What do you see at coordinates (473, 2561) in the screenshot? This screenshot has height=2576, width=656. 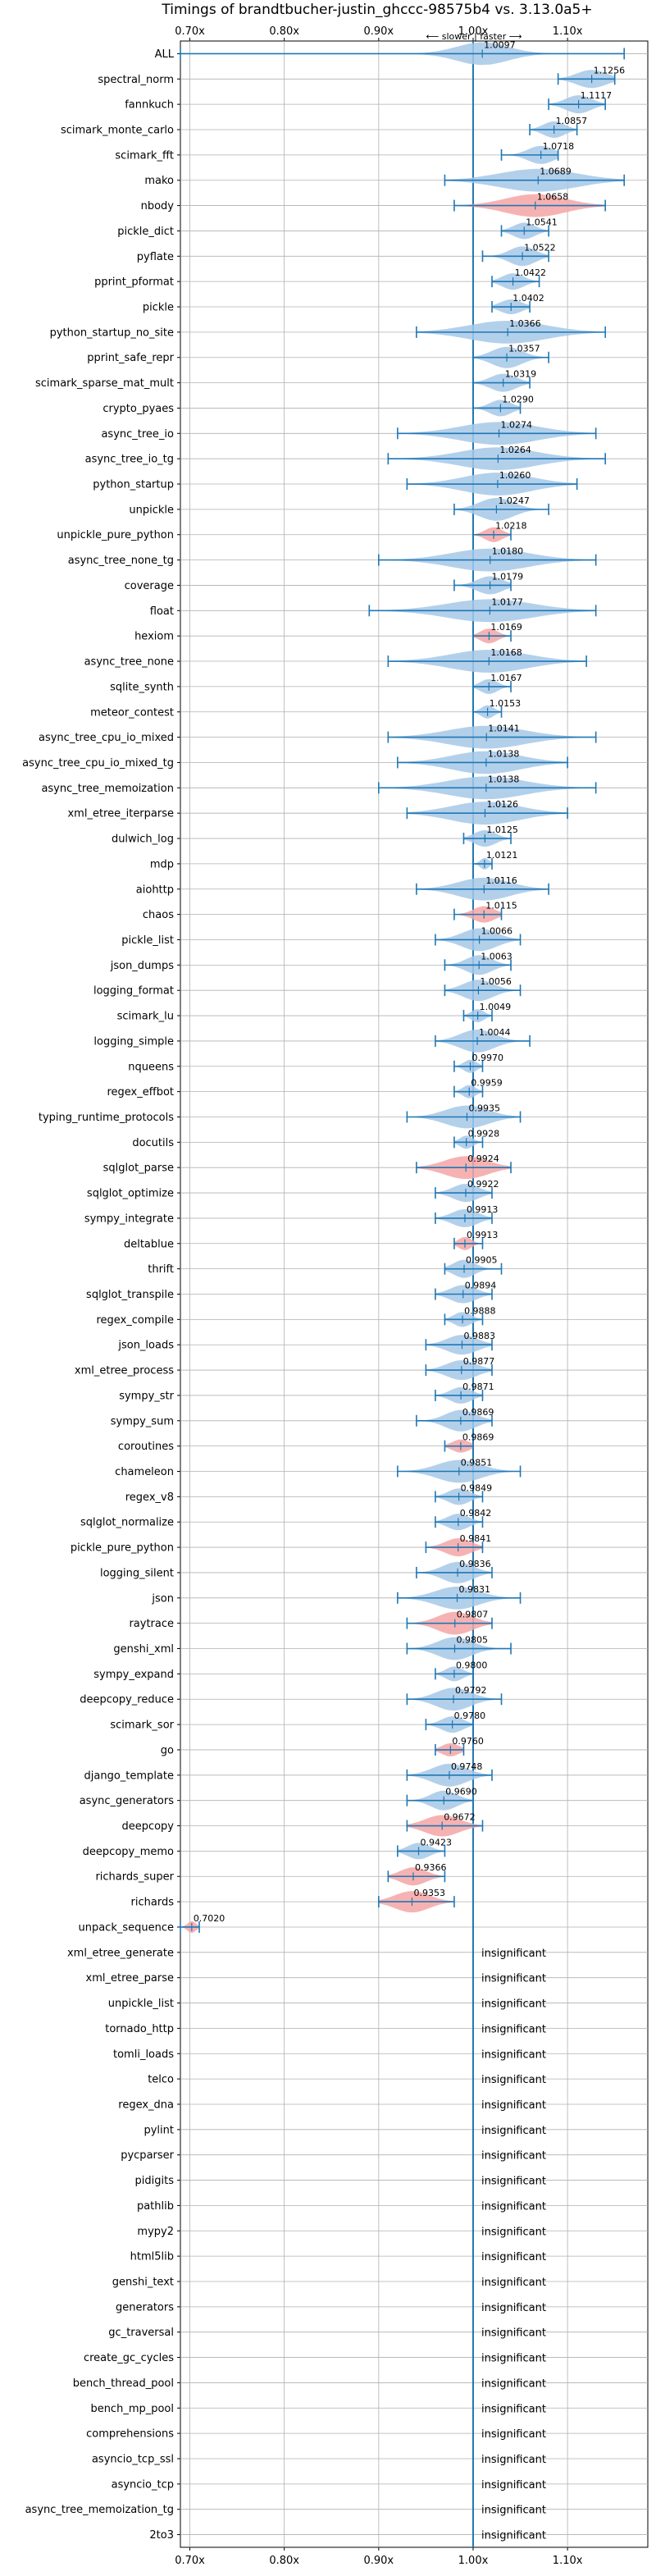 I see `x-tick-label-bottom: 1.00x` at bounding box center [473, 2561].